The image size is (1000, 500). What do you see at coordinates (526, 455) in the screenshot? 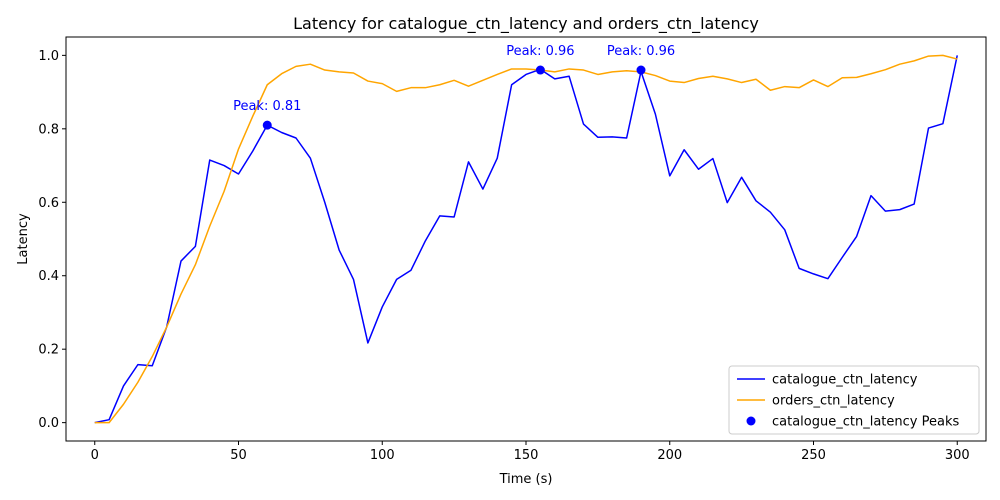
I see `x-tick-label: 150` at bounding box center [526, 455].